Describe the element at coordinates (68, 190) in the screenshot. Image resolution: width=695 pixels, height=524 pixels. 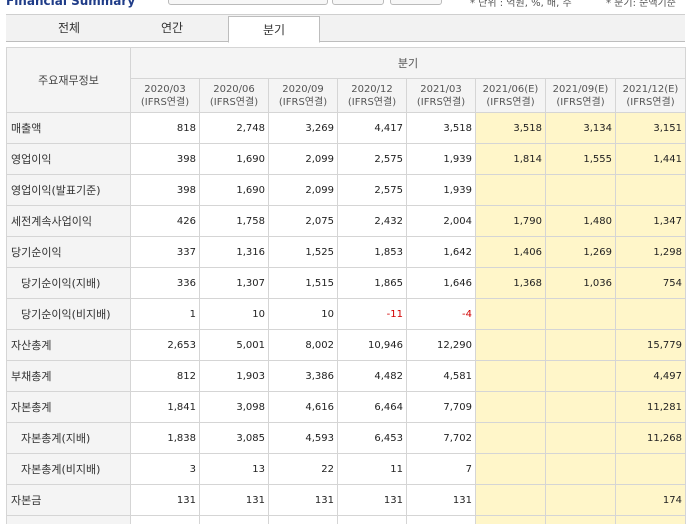
I see `row-label: 영업이익(발표기준)` at that location.